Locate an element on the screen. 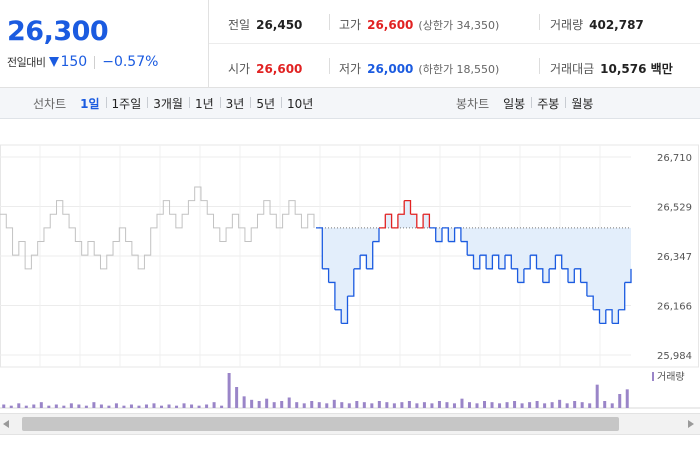  tab-1day: 1일 is located at coordinates (90, 104).